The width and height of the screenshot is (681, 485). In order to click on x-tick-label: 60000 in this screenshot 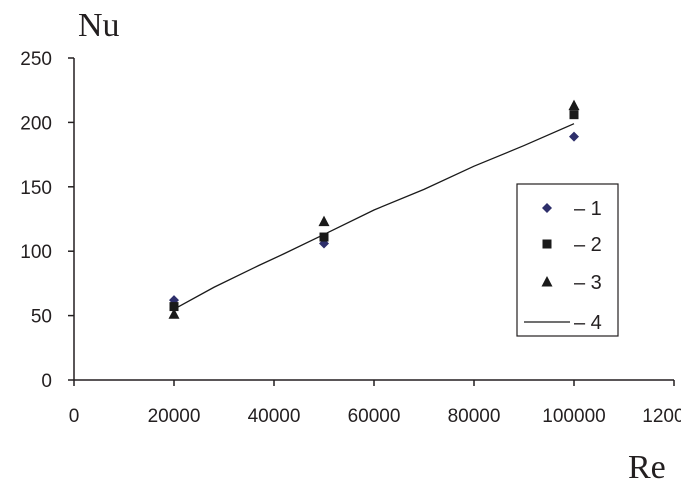, I will do `click(374, 416)`.